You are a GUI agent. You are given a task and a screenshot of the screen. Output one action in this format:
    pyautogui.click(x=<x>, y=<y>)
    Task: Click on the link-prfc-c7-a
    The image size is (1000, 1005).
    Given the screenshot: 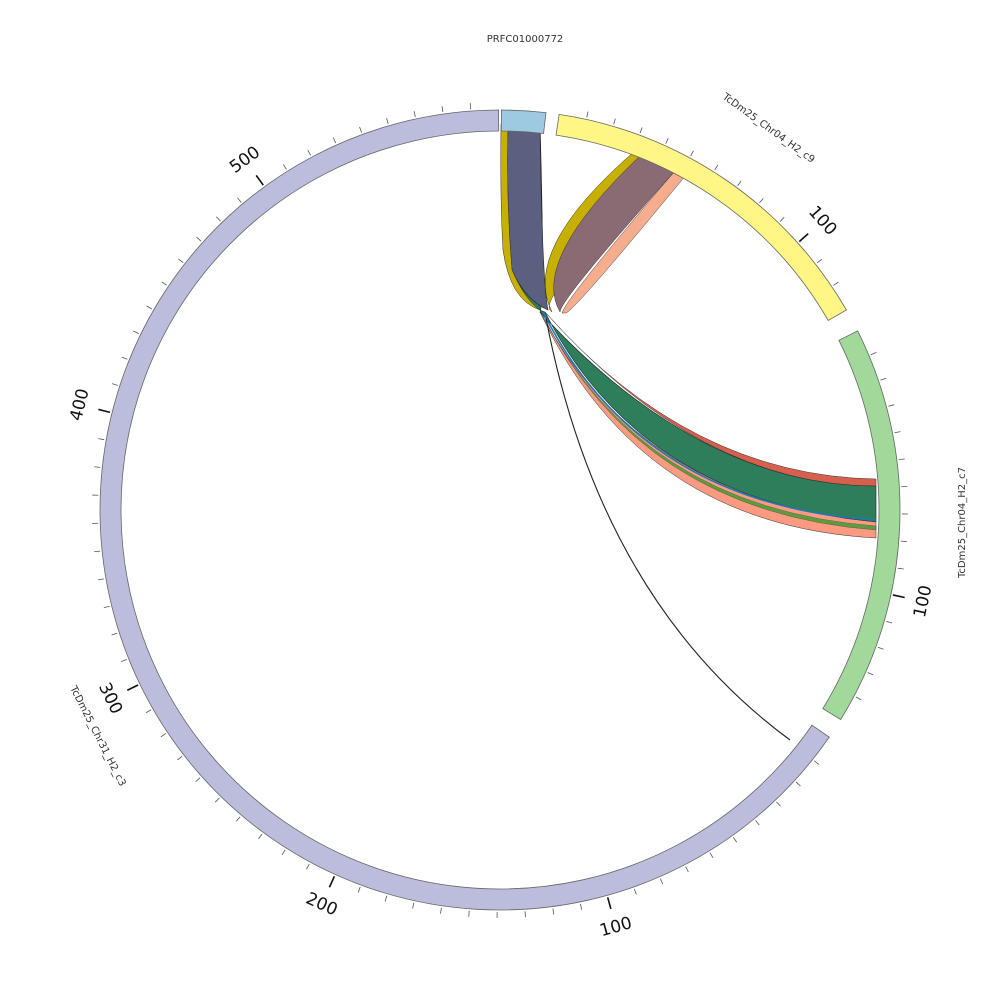 What is the action you would take?
    pyautogui.click(x=689, y=322)
    